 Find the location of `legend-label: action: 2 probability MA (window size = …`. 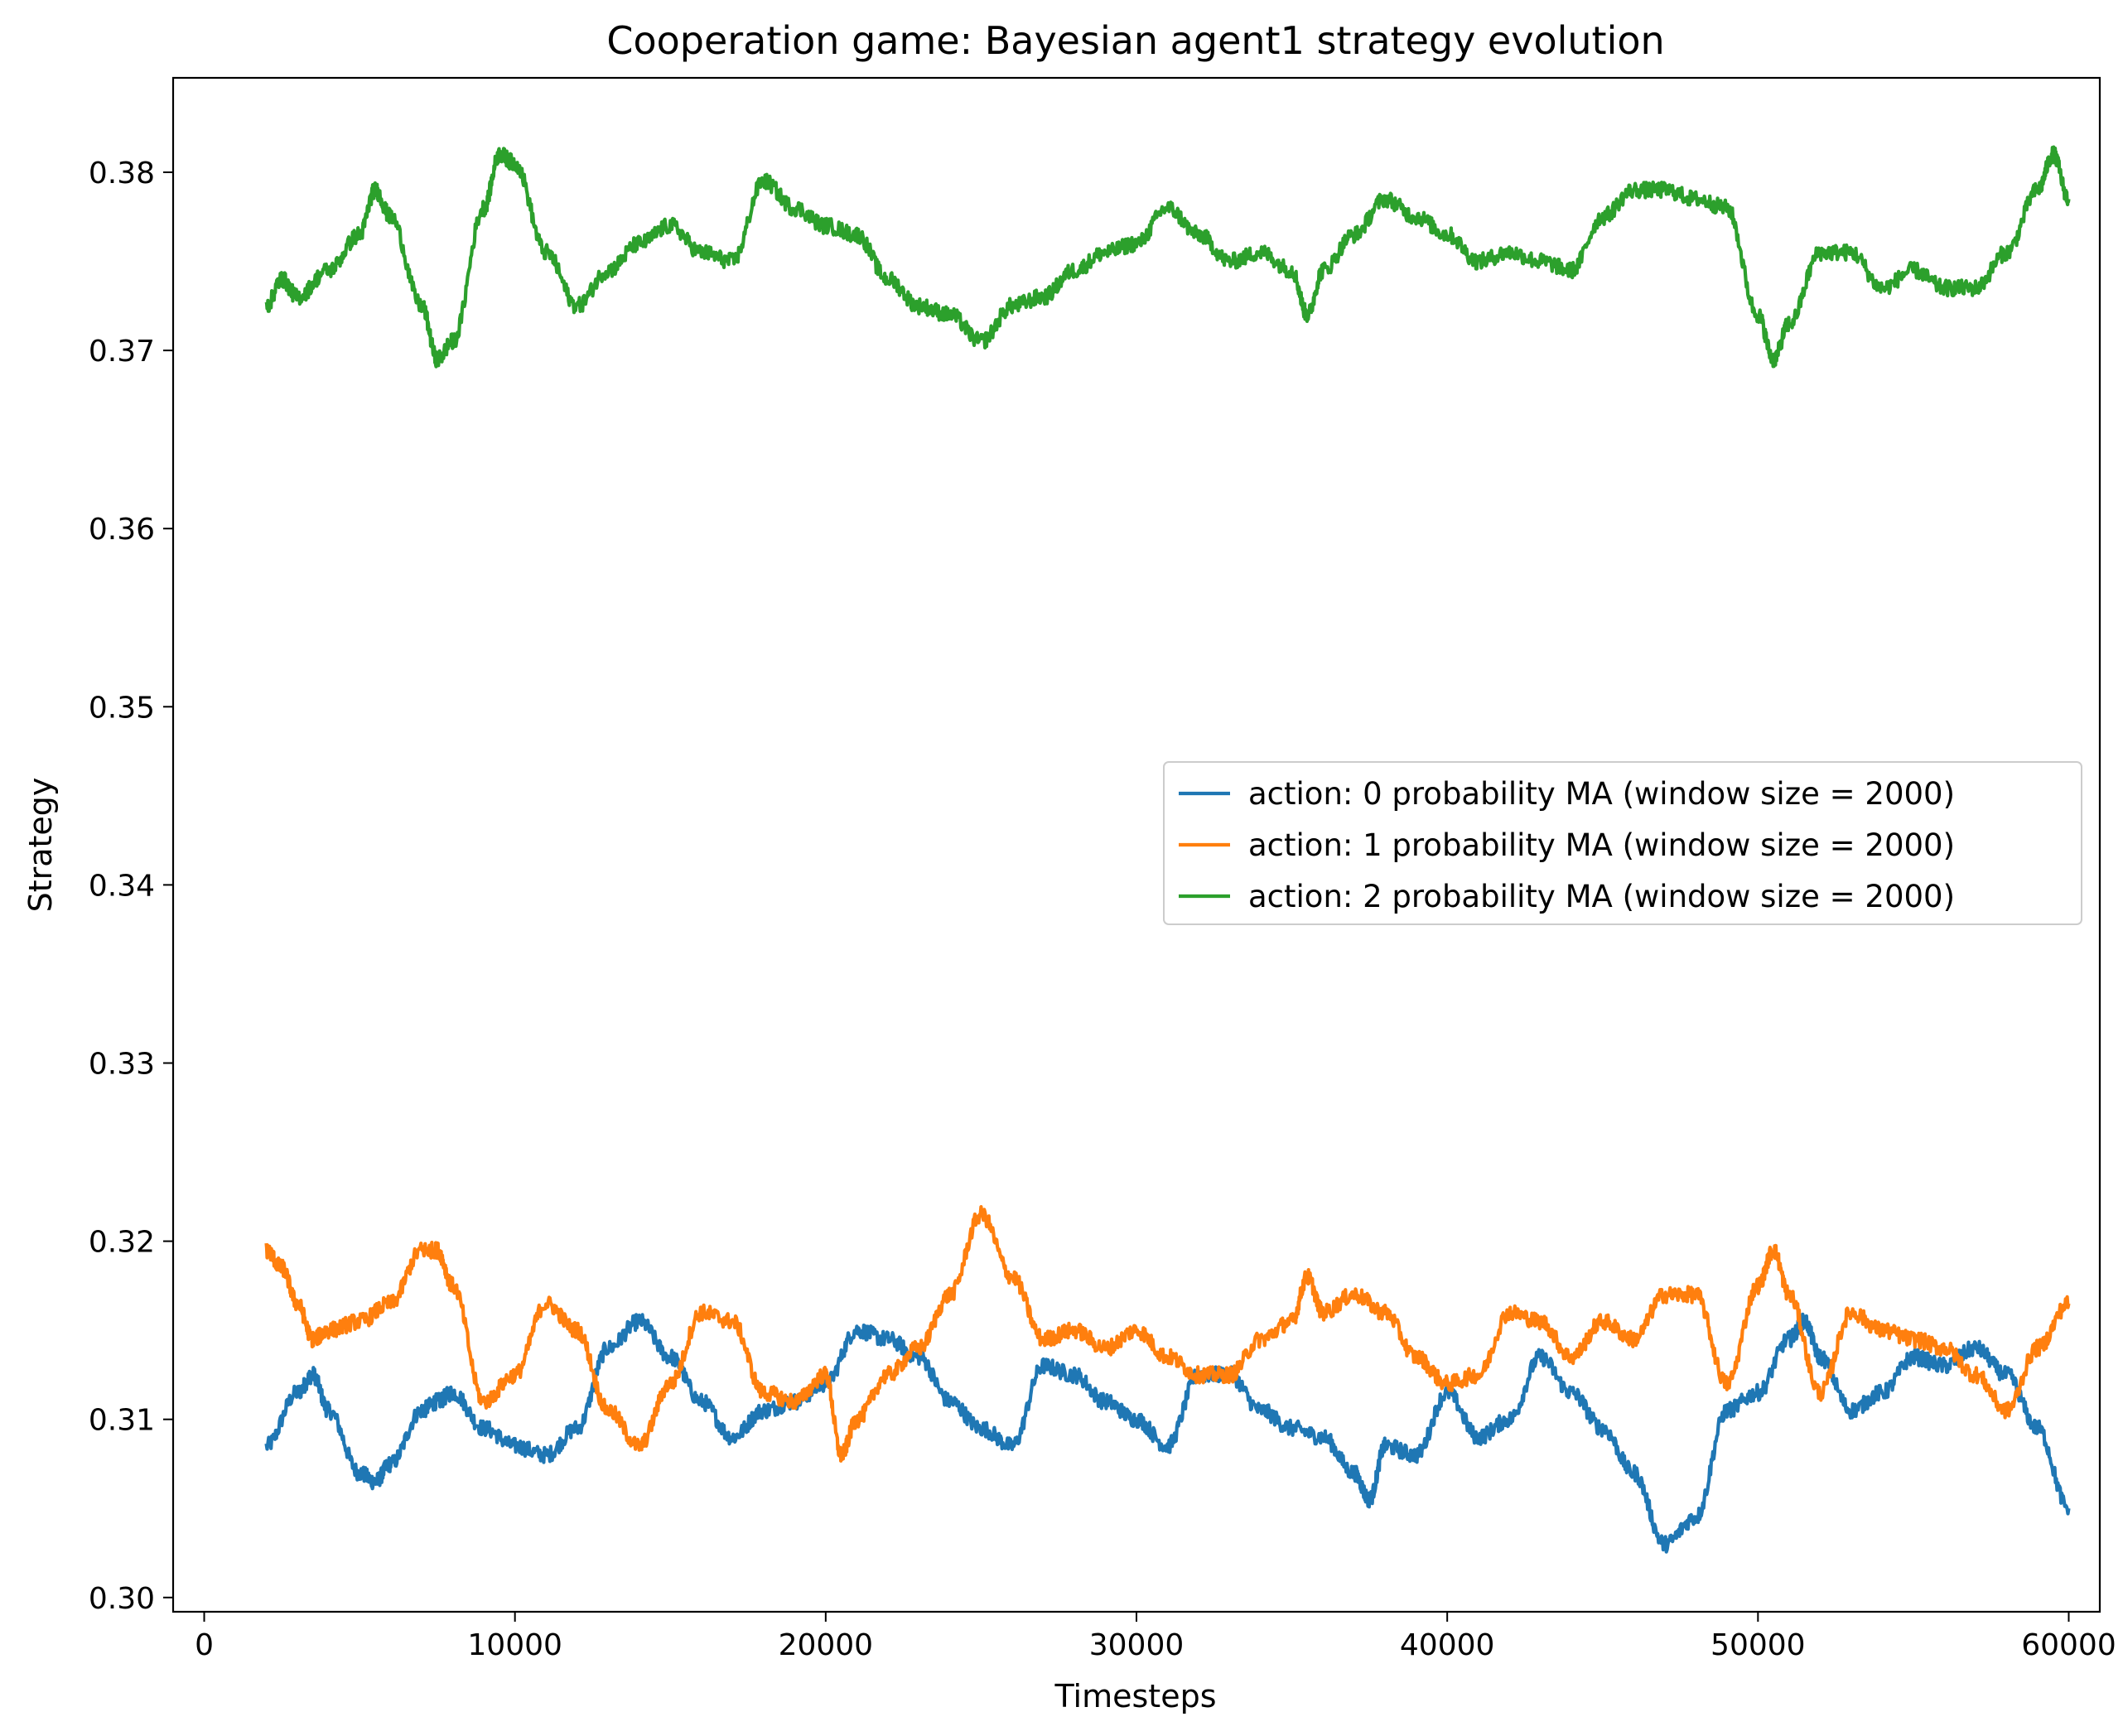

legend-label: action: 2 probability MA (window size = … is located at coordinates (1601, 896).